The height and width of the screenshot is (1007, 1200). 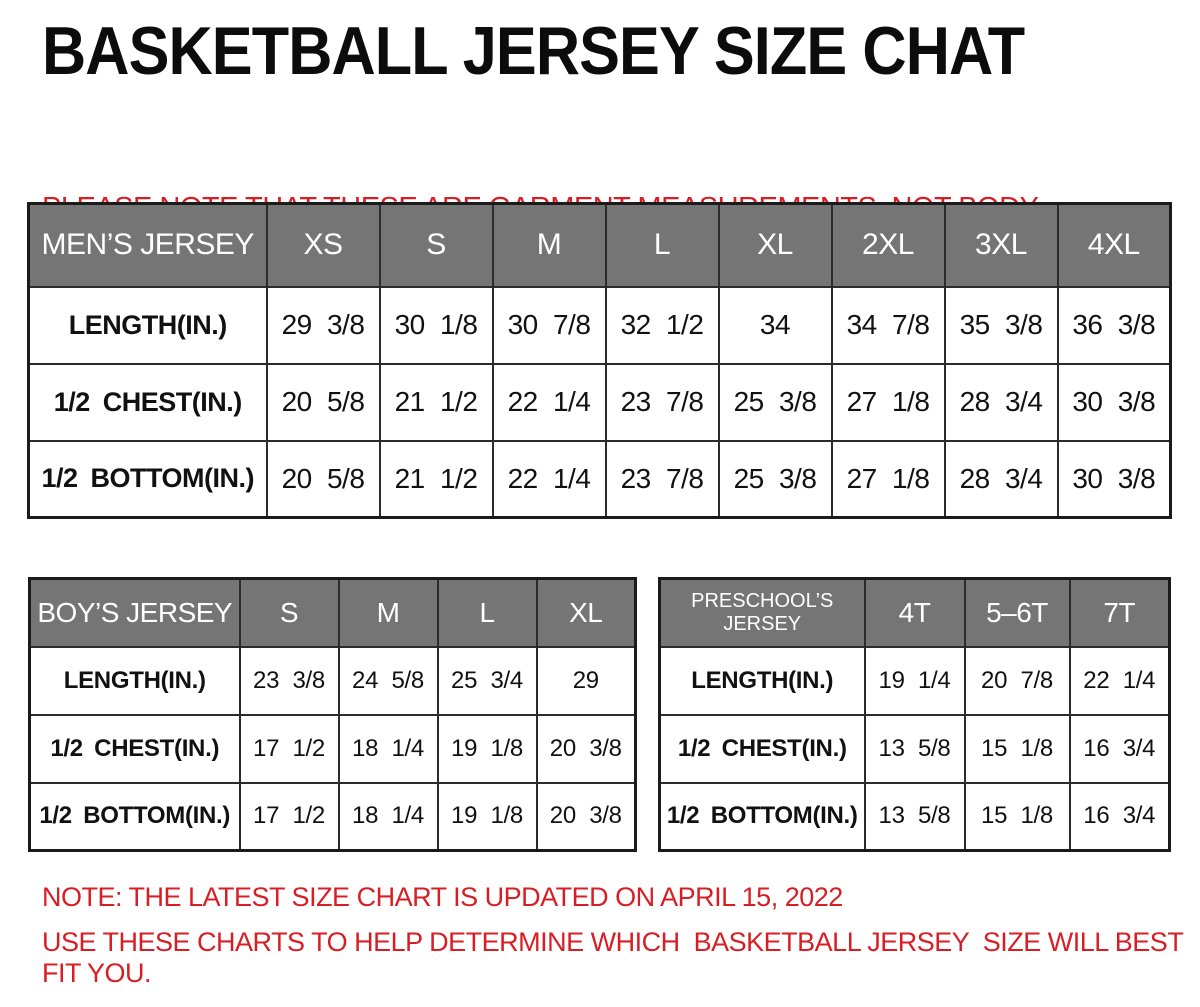 I want to click on size-value-cell: 24 5/8, so click(x=388, y=680).